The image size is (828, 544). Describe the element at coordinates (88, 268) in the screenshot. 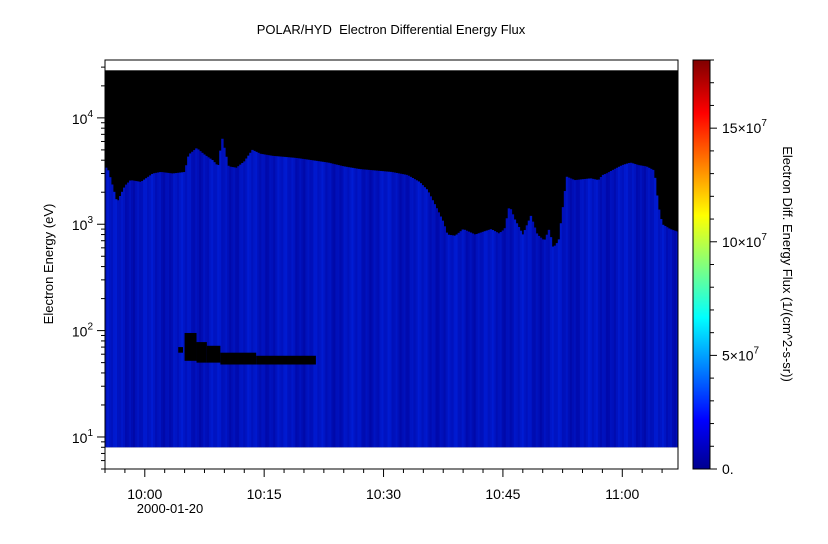

I see `y-axis: 10¹ 10² 10³ 10⁴` at that location.